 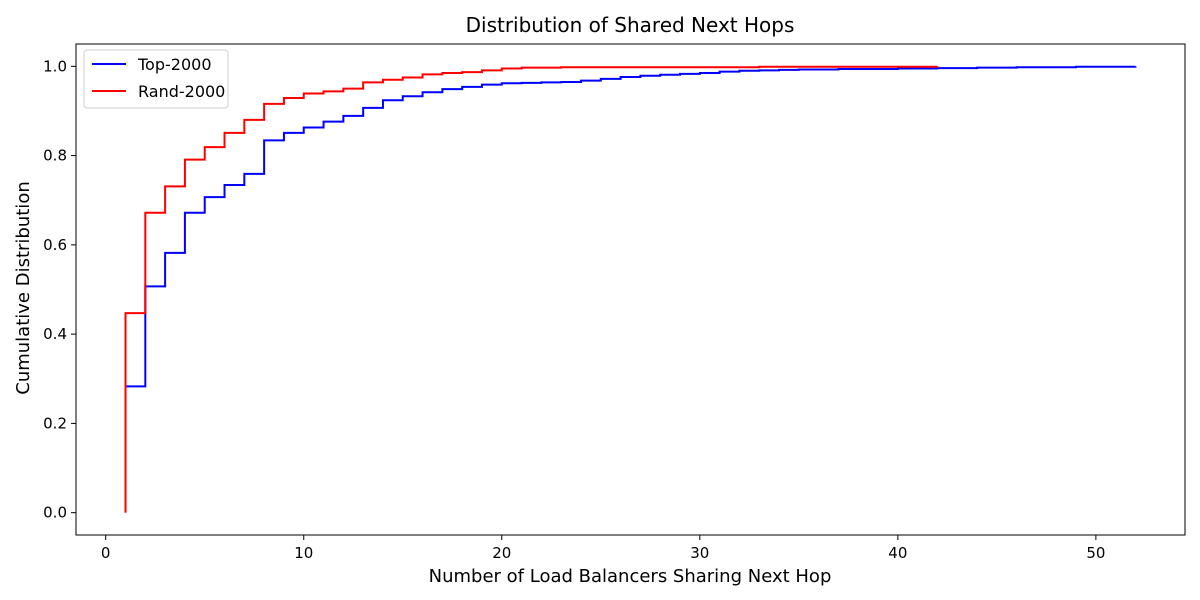 I want to click on y-tick-label: 0.8, so click(x=55, y=156).